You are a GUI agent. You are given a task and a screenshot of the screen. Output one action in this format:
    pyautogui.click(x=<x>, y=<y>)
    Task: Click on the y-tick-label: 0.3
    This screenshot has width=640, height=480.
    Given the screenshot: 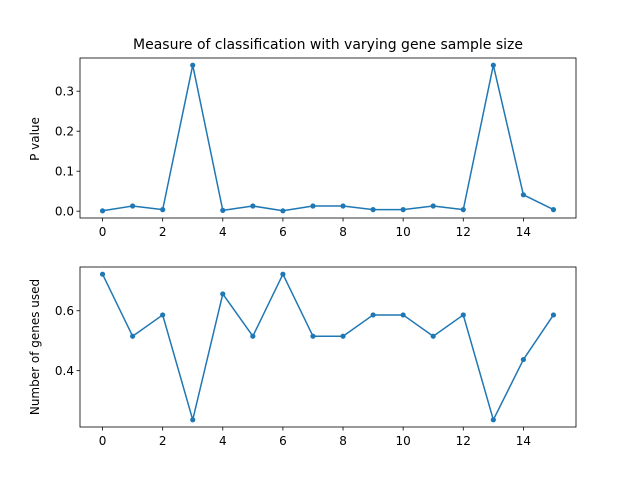 What is the action you would take?
    pyautogui.click(x=64, y=92)
    